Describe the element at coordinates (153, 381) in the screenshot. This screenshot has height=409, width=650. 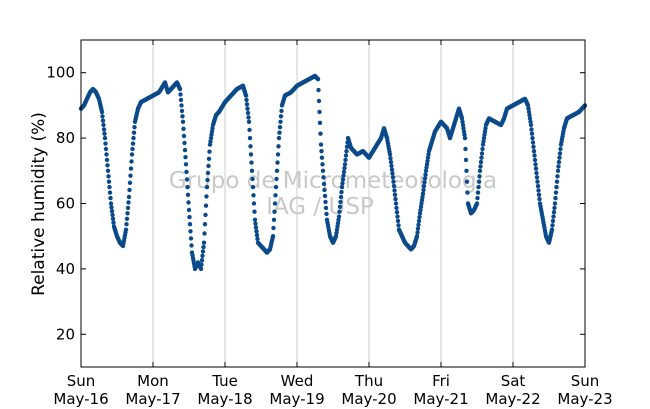
I see `x-tick-label-day: Mon` at that location.